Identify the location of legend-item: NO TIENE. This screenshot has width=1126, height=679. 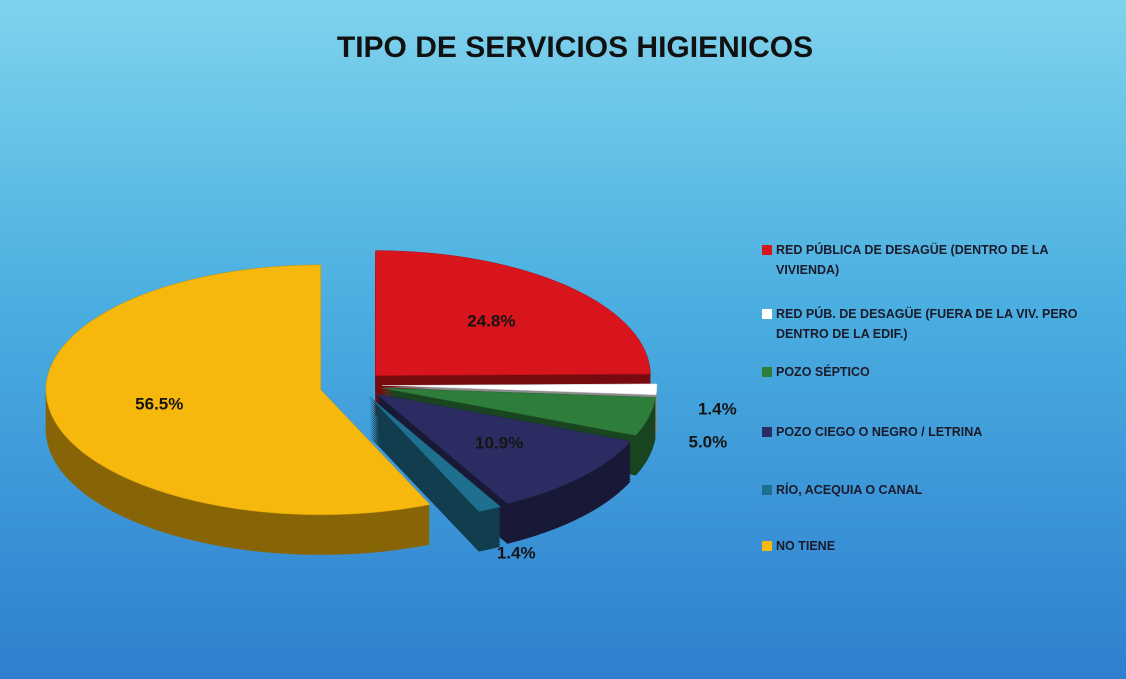
(937, 546).